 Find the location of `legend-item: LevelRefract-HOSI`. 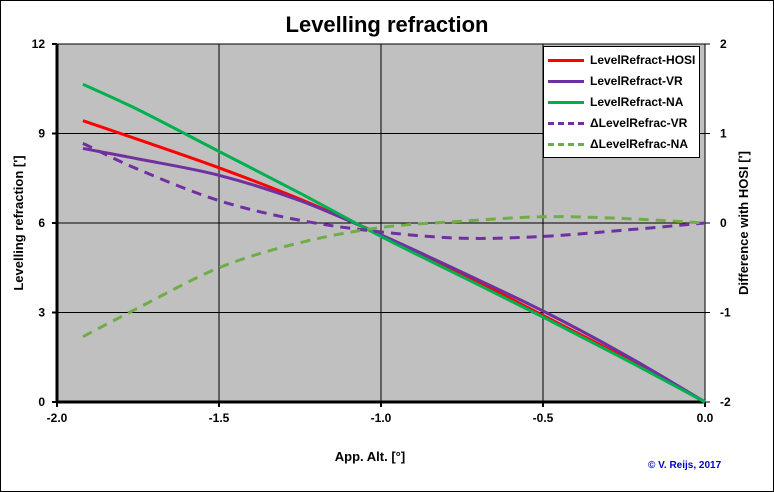

legend-item: LevelRefract-HOSI is located at coordinates (621, 60).